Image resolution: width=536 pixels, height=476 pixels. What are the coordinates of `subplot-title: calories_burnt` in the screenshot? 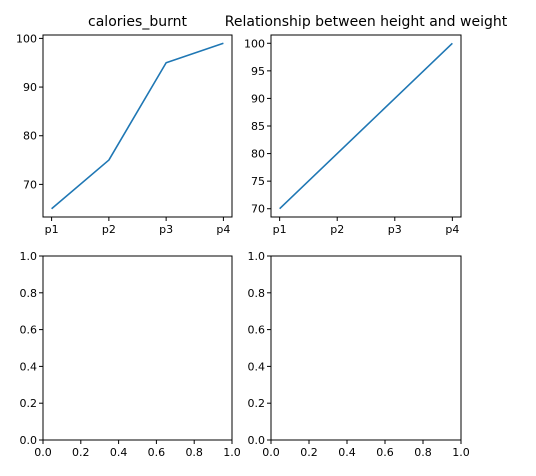 It's located at (137, 22).